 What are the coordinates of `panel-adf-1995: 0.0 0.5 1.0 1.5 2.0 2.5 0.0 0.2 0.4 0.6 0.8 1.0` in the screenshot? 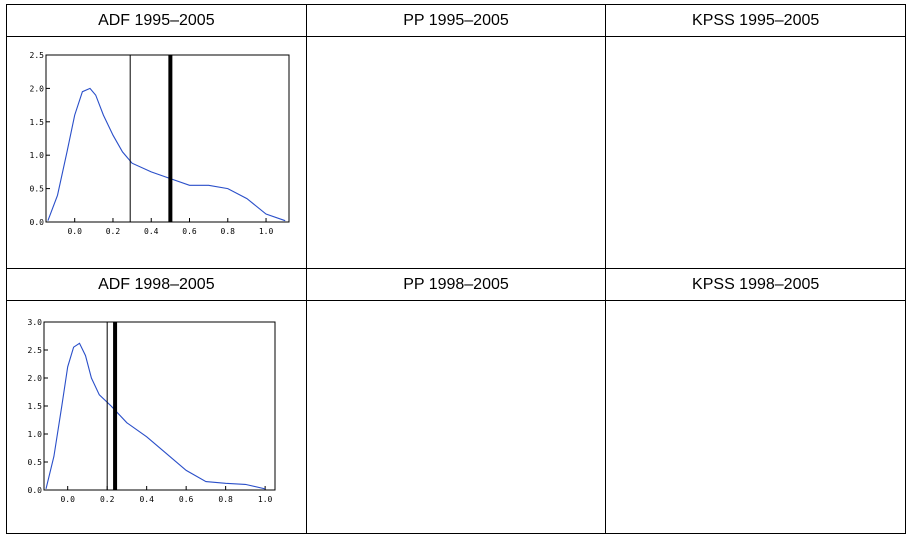 It's located at (156, 152).